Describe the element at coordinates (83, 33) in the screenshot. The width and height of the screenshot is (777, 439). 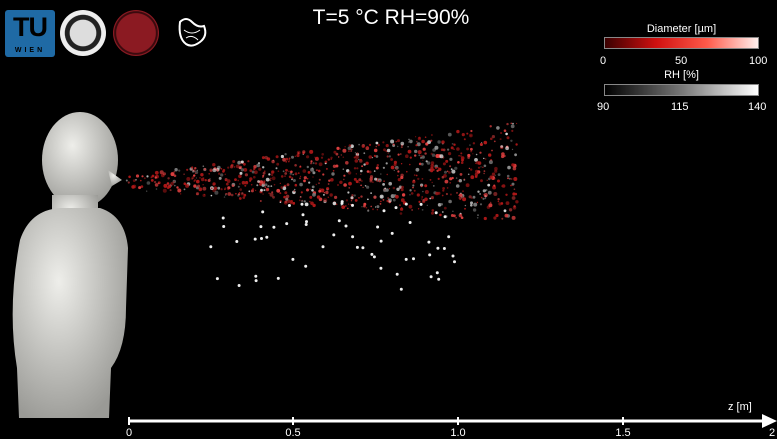
I see `university-seal-logo` at that location.